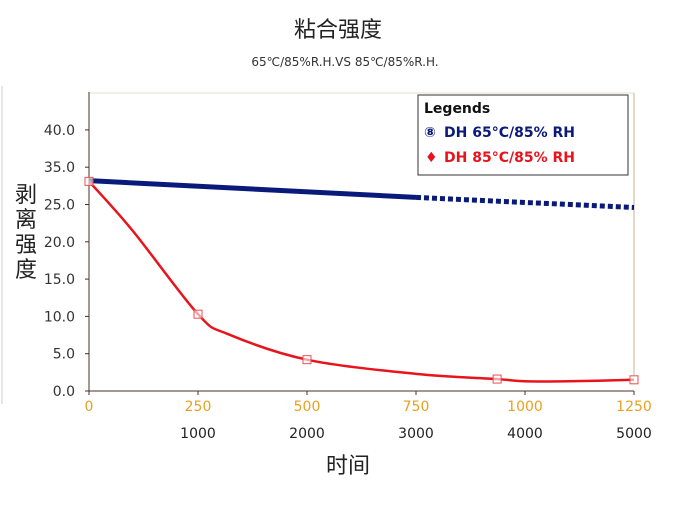 The image size is (696, 506). I want to click on legend-box, so click(523, 135).